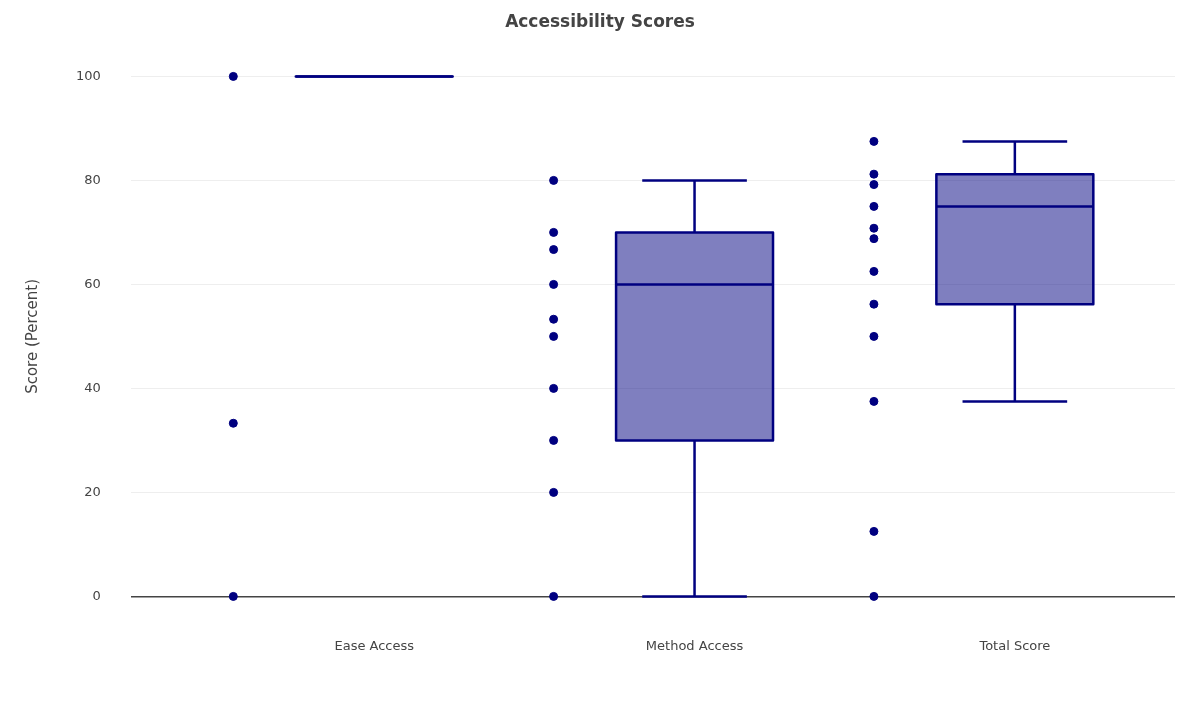 The image size is (1180, 702). I want to click on chart-title: Accessibility Scores, so click(600, 20).